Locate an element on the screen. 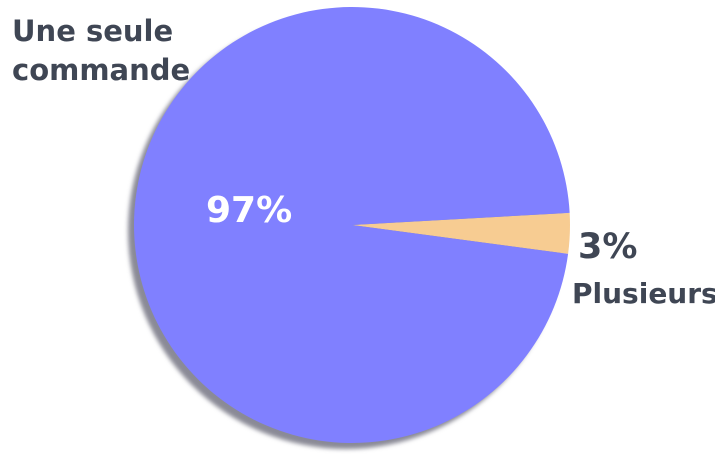 This screenshot has height=470, width=715. slice-value-label-3: 3% is located at coordinates (607, 247).